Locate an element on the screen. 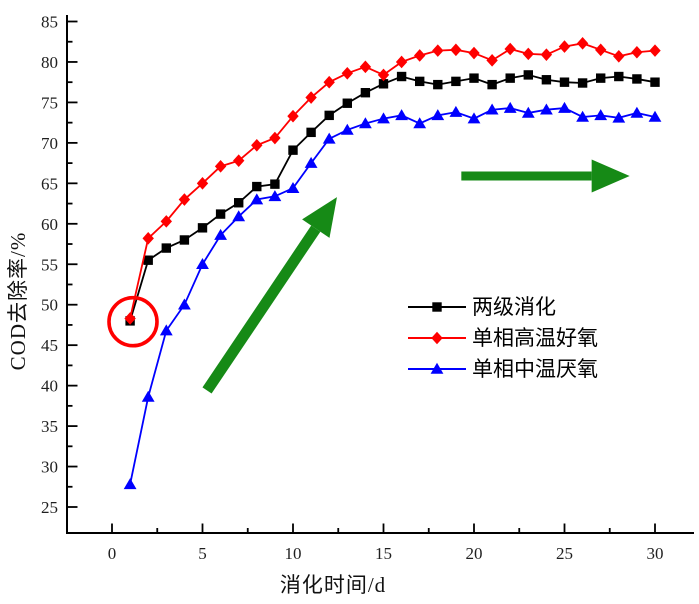 The height and width of the screenshot is (604, 699). svg-text: 5 is located at coordinates (202, 553).